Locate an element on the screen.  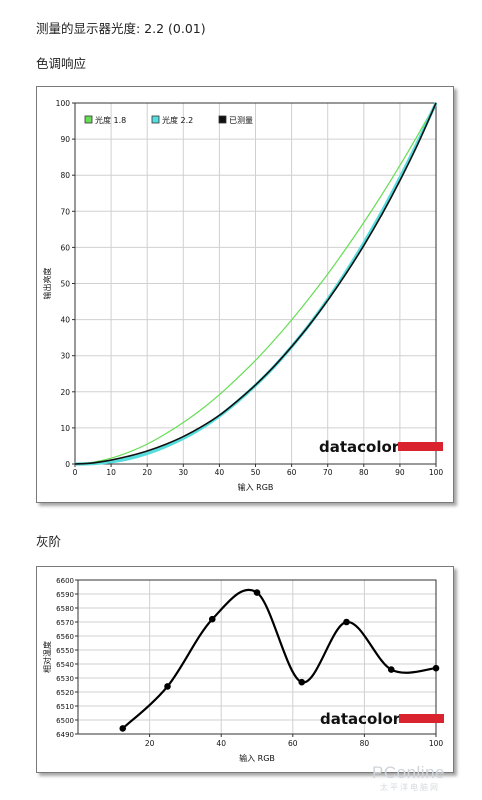
measured-gamma-heading: 测量的显示器光度: 2.2 (0.01) is located at coordinates (121, 28).